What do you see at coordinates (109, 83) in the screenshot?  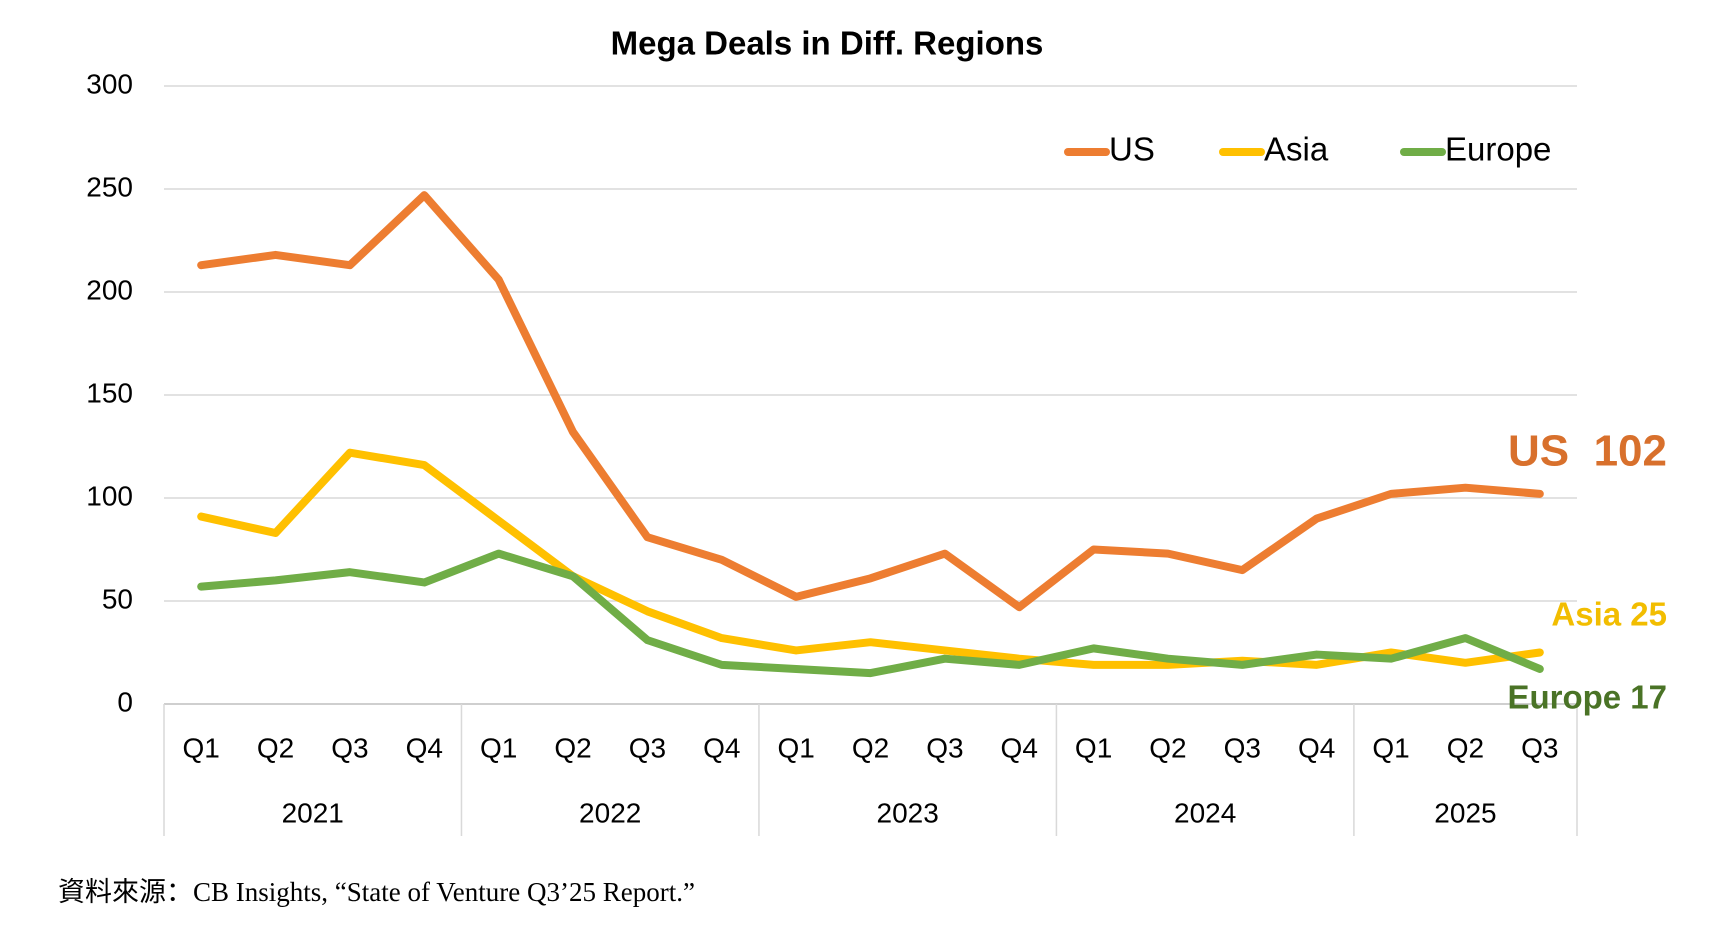 I see `y-tick-label: 300` at bounding box center [109, 83].